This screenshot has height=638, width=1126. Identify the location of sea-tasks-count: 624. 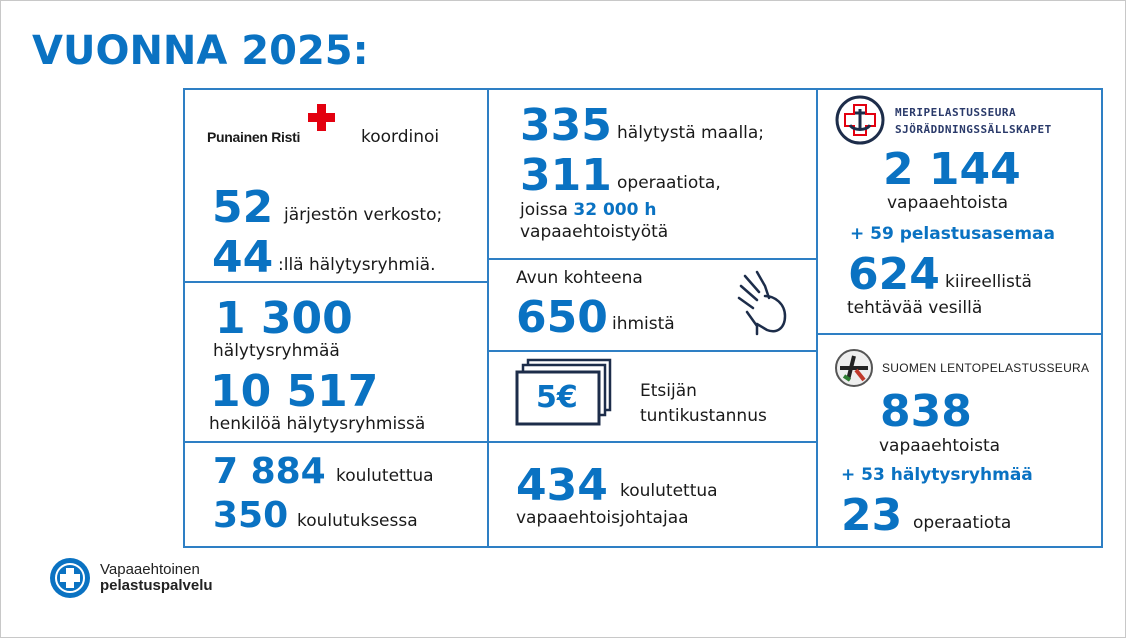
(894, 274).